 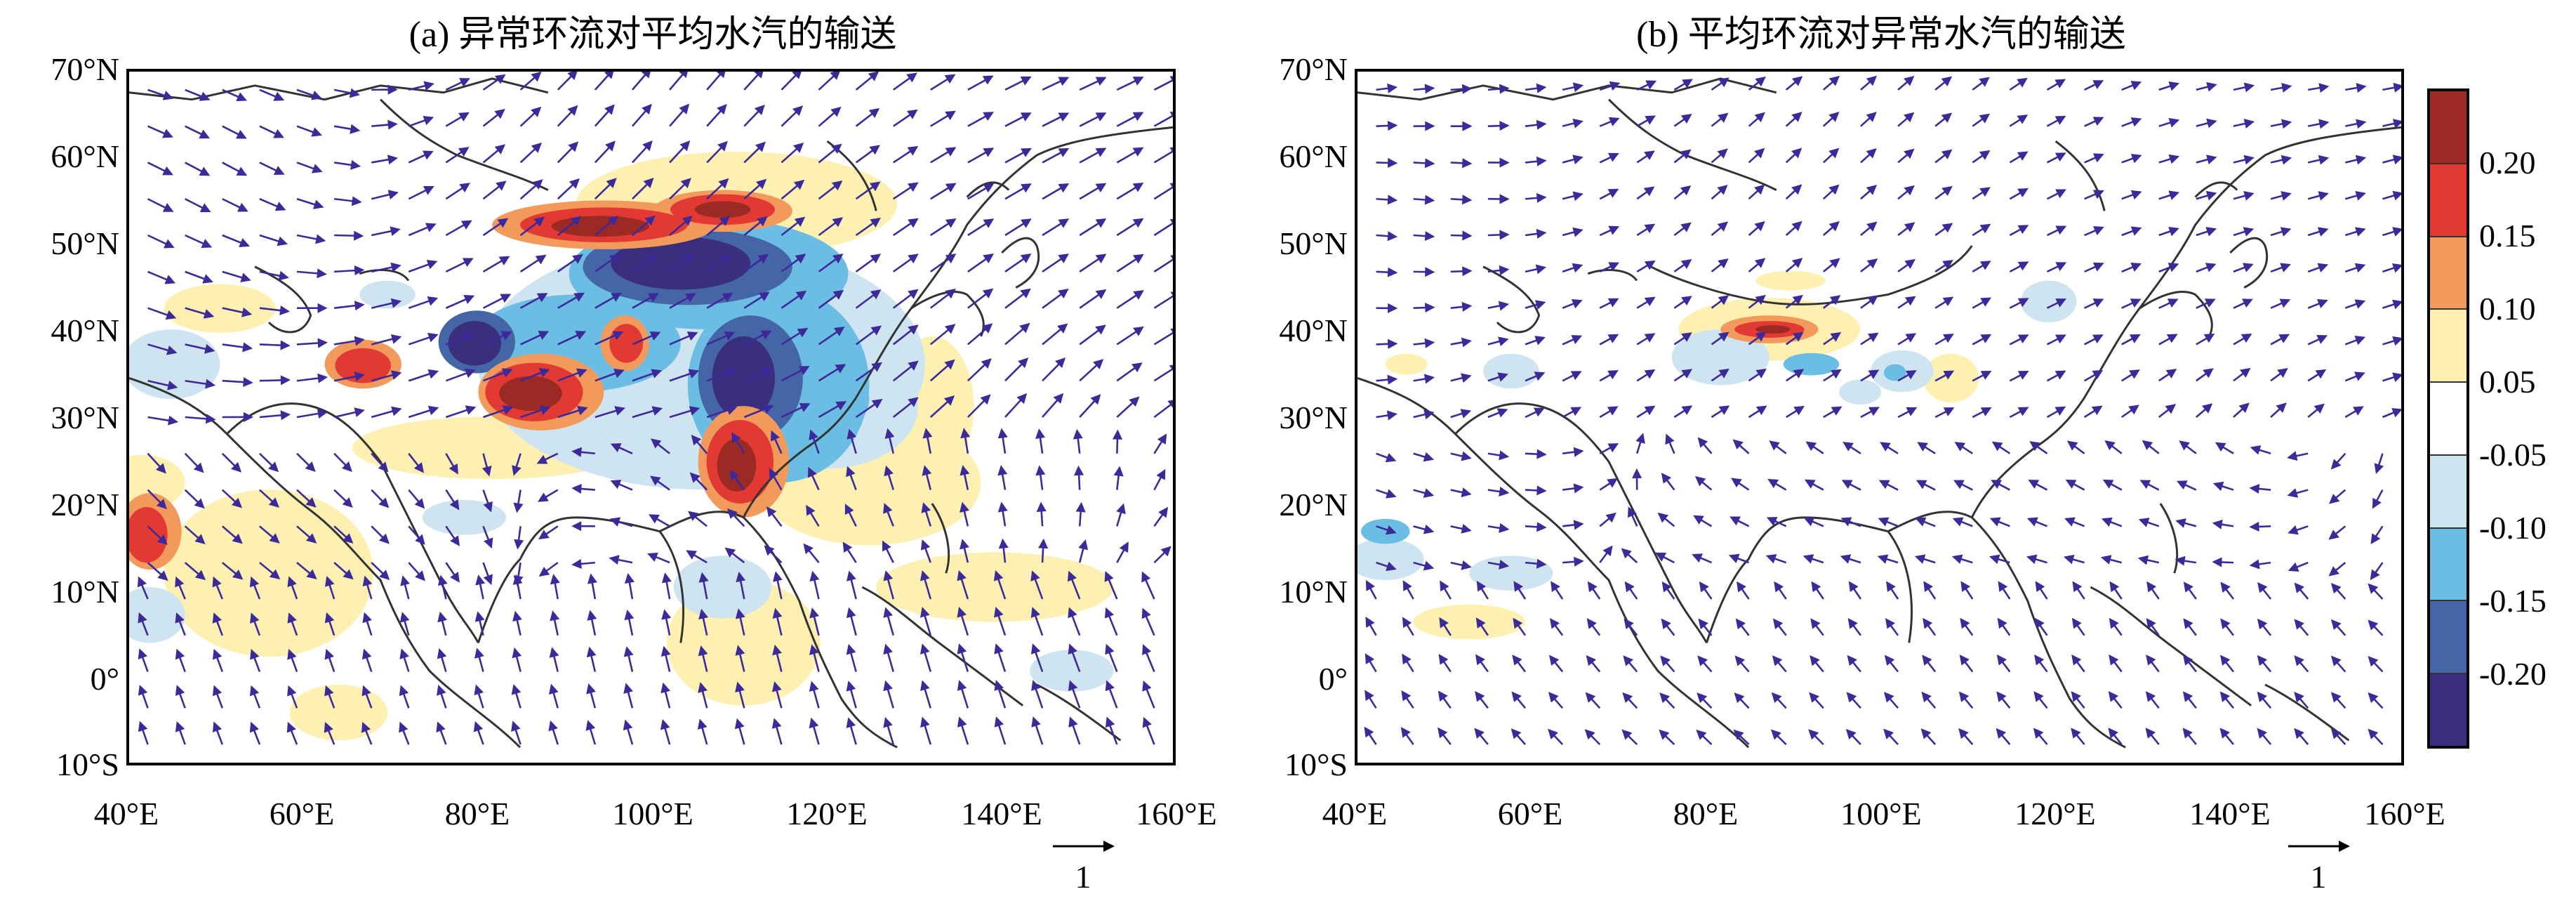 I want to click on colorbar-segment, so click(x=2449, y=273).